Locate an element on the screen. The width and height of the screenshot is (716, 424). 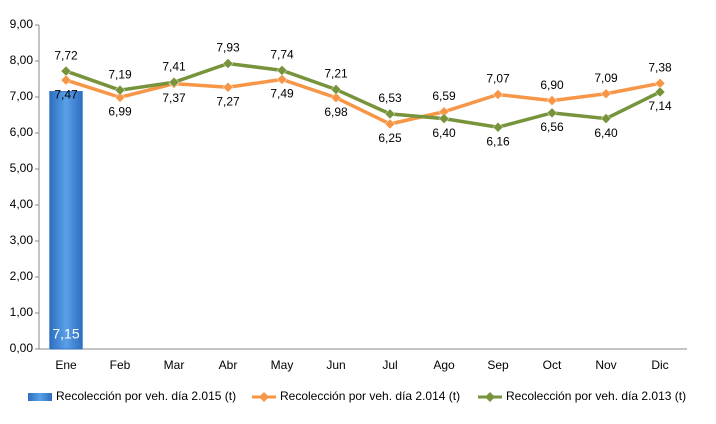
y-tick-label: 3,00 is located at coordinates (22, 240).